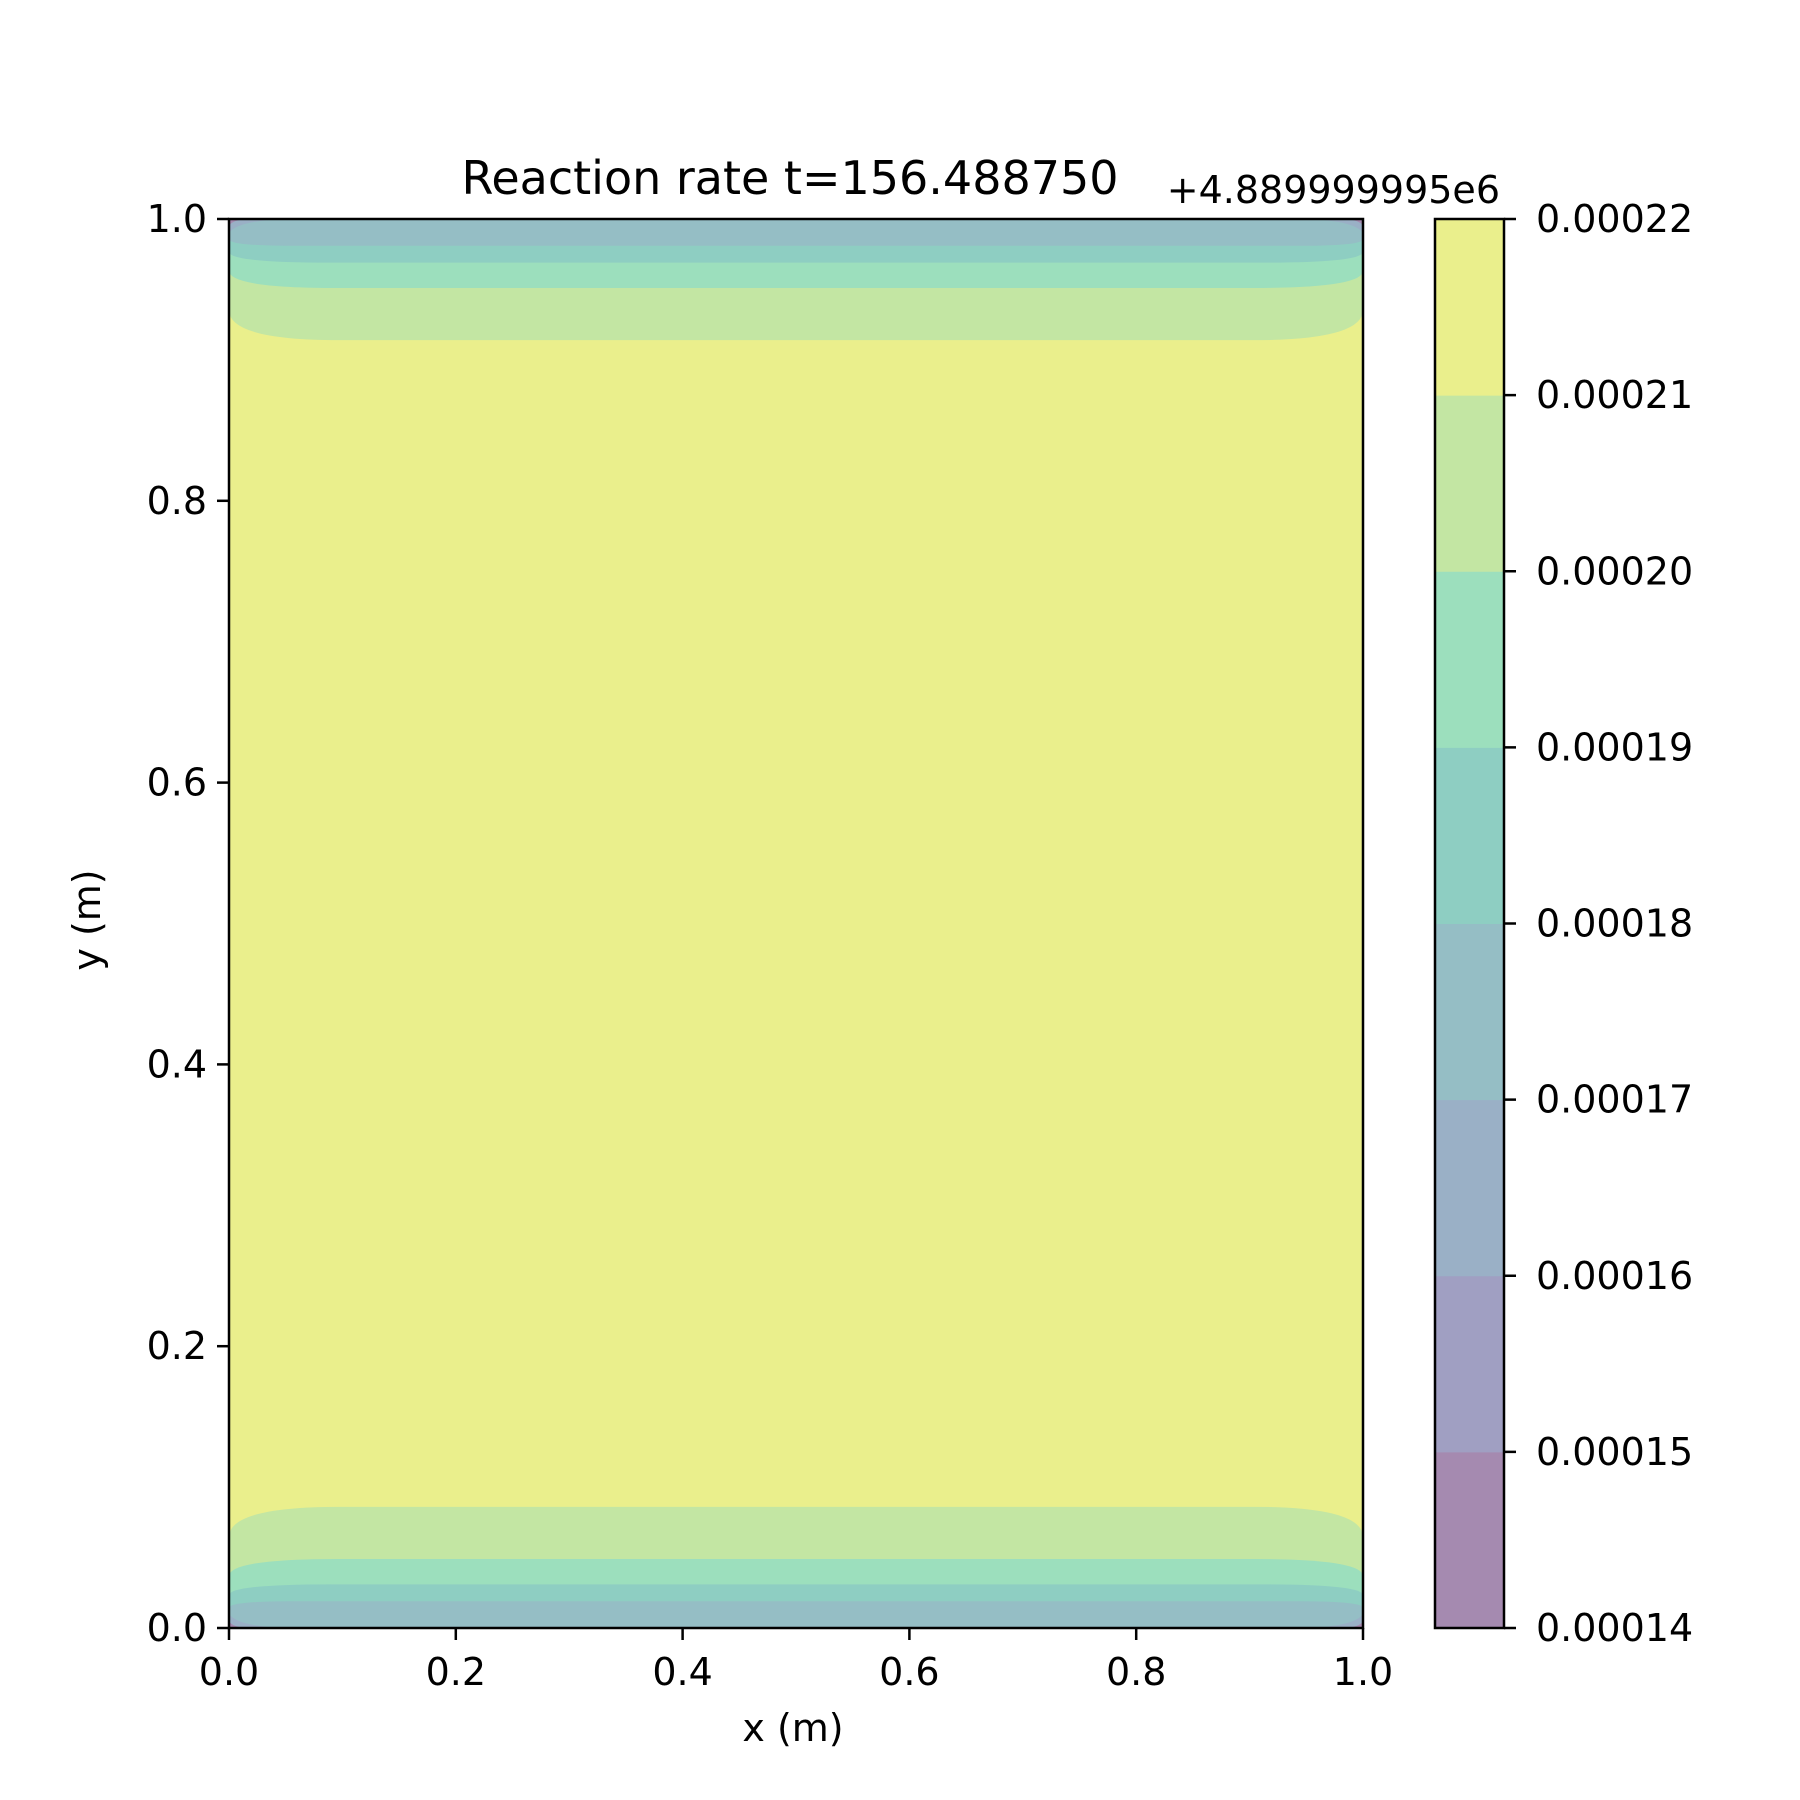  What do you see at coordinates (1614, 395) in the screenshot?
I see `colorbar-tick-label-7: 0.00021` at bounding box center [1614, 395].